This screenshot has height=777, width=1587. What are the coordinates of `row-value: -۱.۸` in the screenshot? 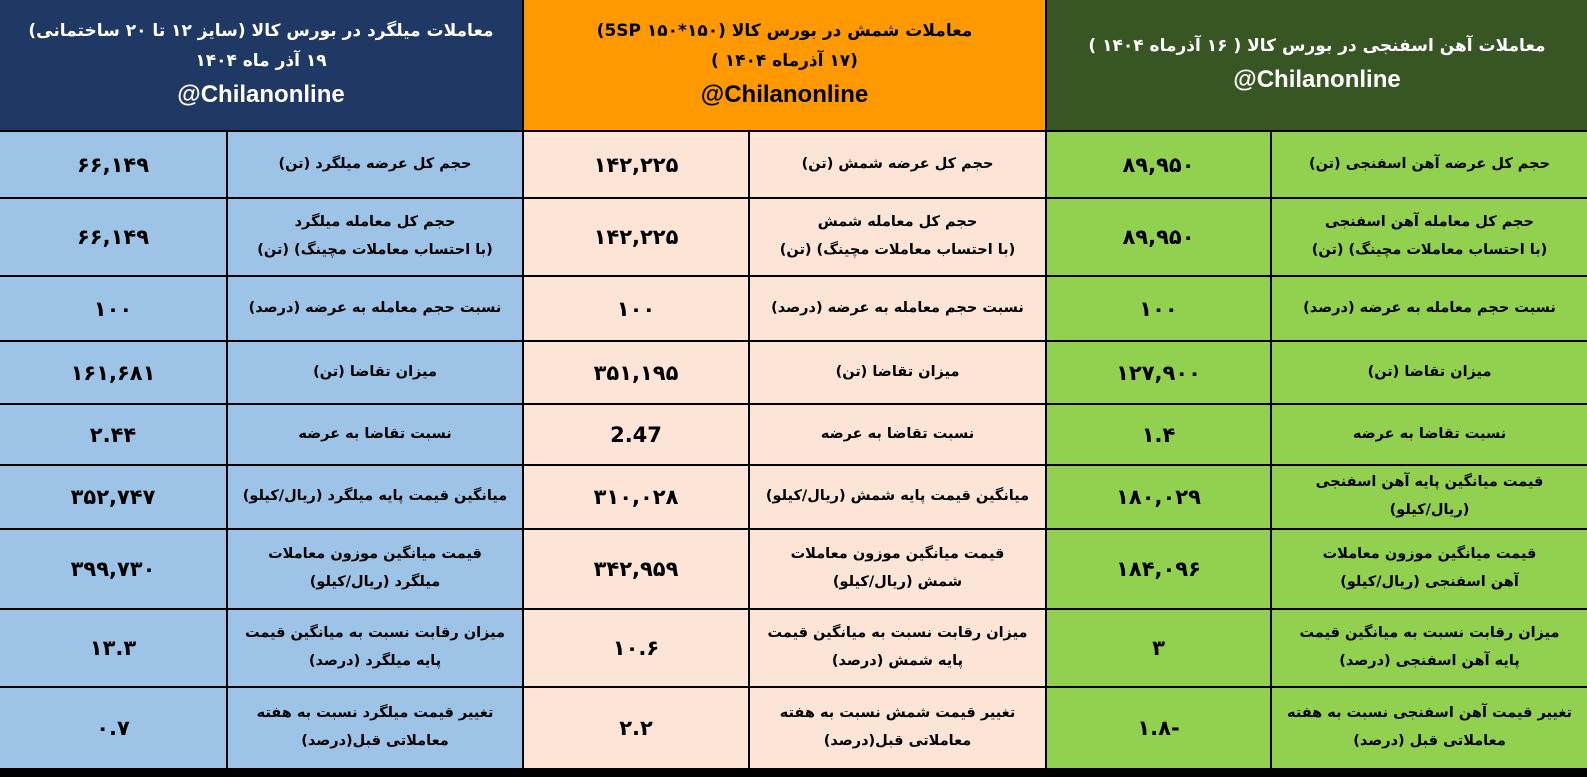 It's located at (1159, 727).